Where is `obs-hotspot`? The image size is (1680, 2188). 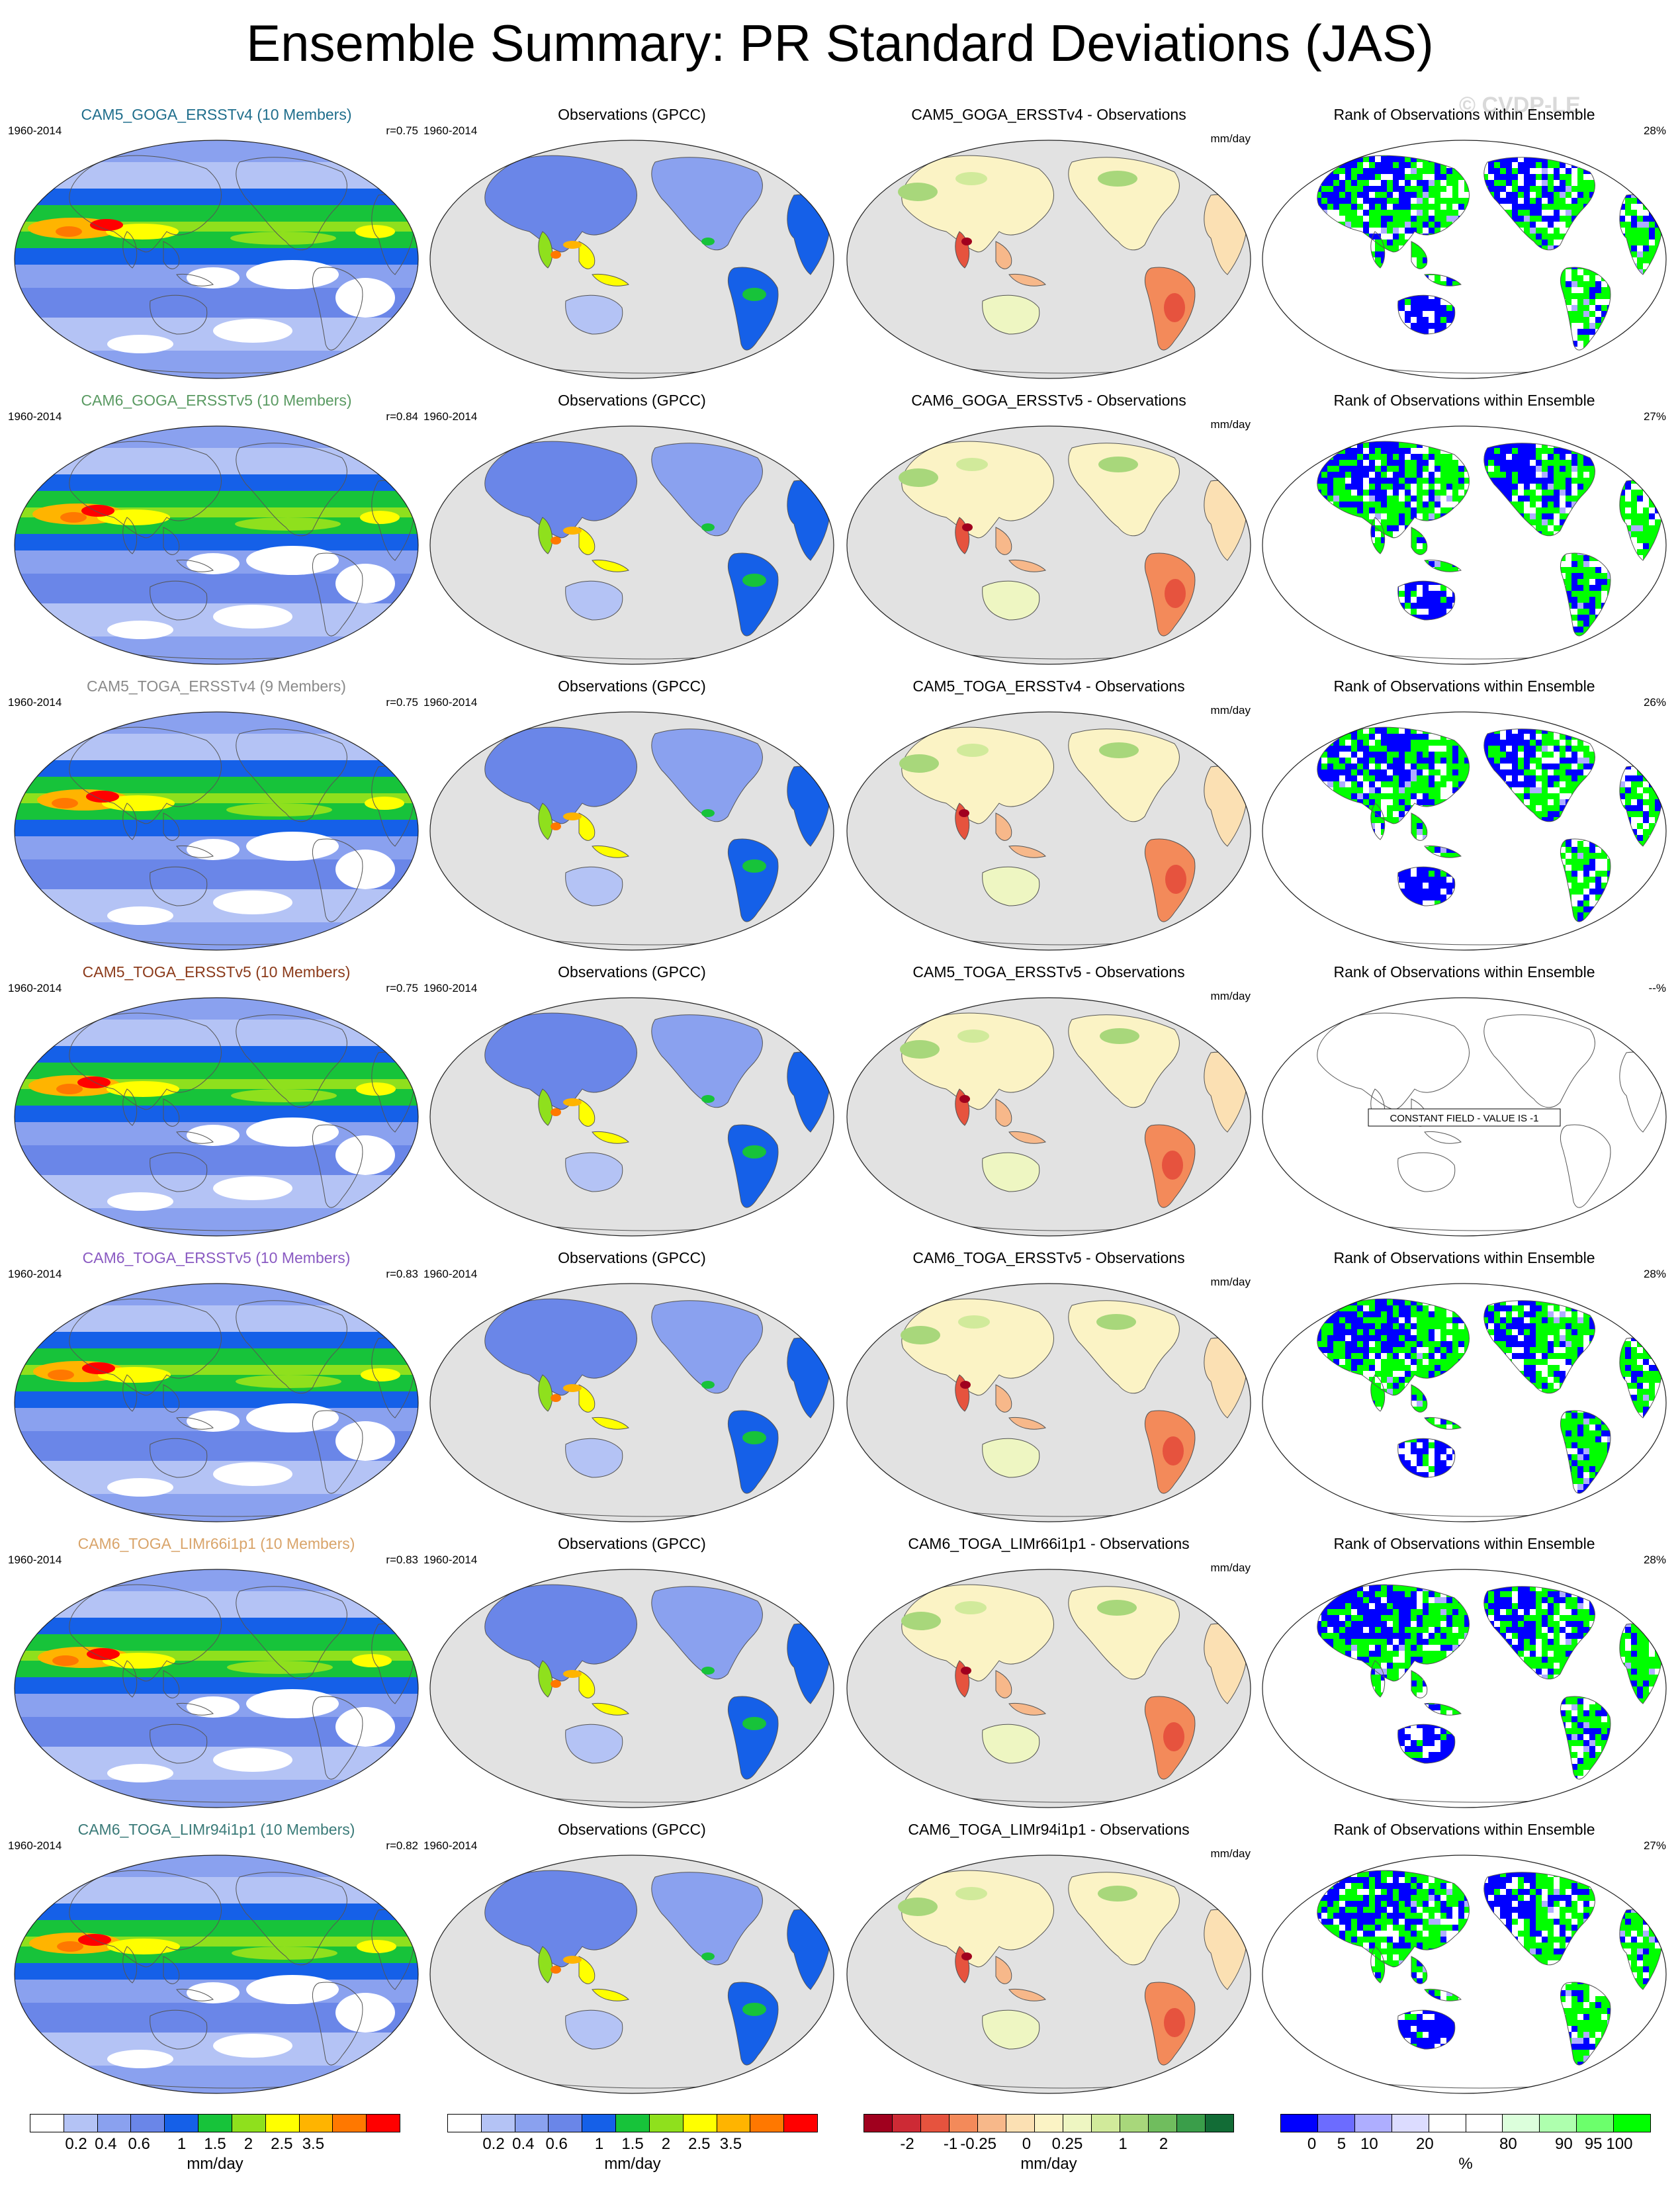 obs-hotspot is located at coordinates (708, 527).